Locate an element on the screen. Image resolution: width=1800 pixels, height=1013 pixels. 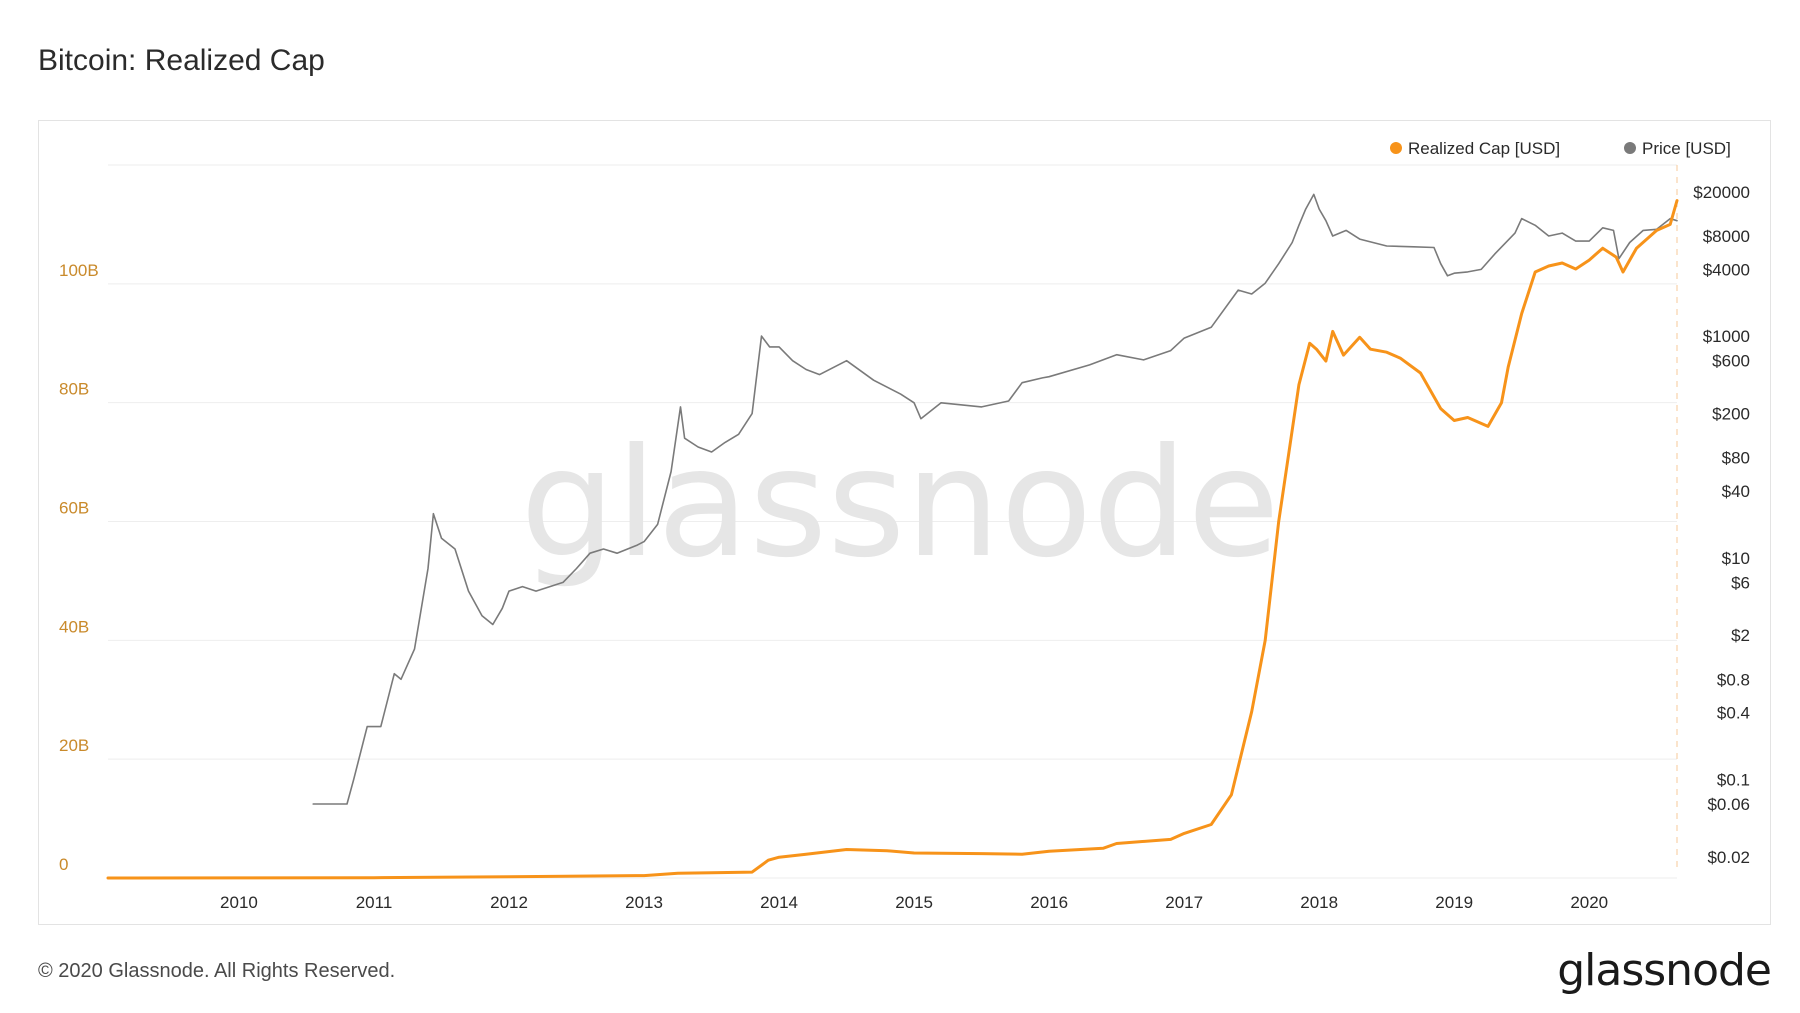
right-tick-label: $40 is located at coordinates (1736, 491).